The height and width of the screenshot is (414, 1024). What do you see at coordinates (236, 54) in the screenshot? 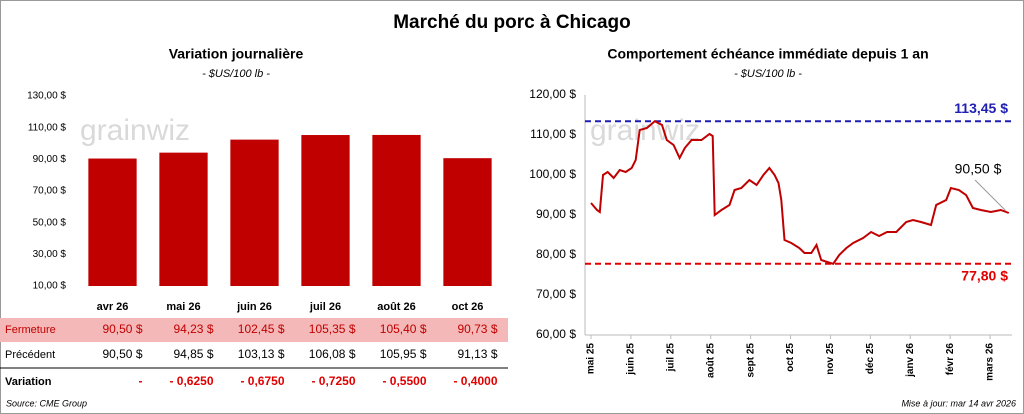
I see `chart-title: Variation journalière` at bounding box center [236, 54].